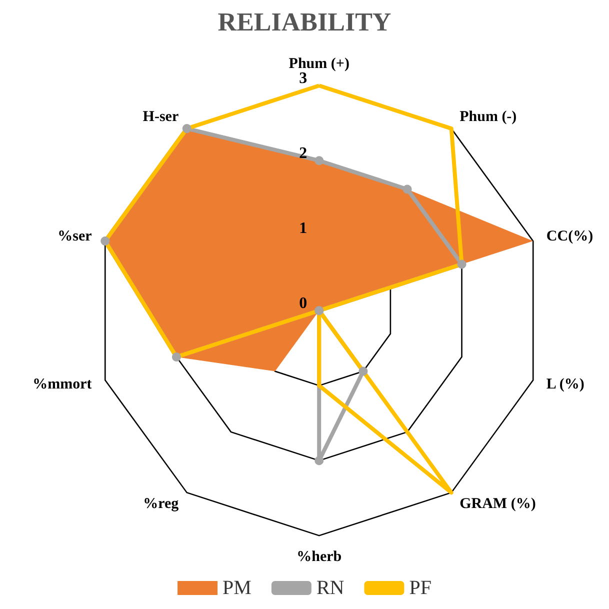 This screenshot has width=609, height=609. What do you see at coordinates (319, 557) in the screenshot?
I see `spoke-label: %herb` at bounding box center [319, 557].